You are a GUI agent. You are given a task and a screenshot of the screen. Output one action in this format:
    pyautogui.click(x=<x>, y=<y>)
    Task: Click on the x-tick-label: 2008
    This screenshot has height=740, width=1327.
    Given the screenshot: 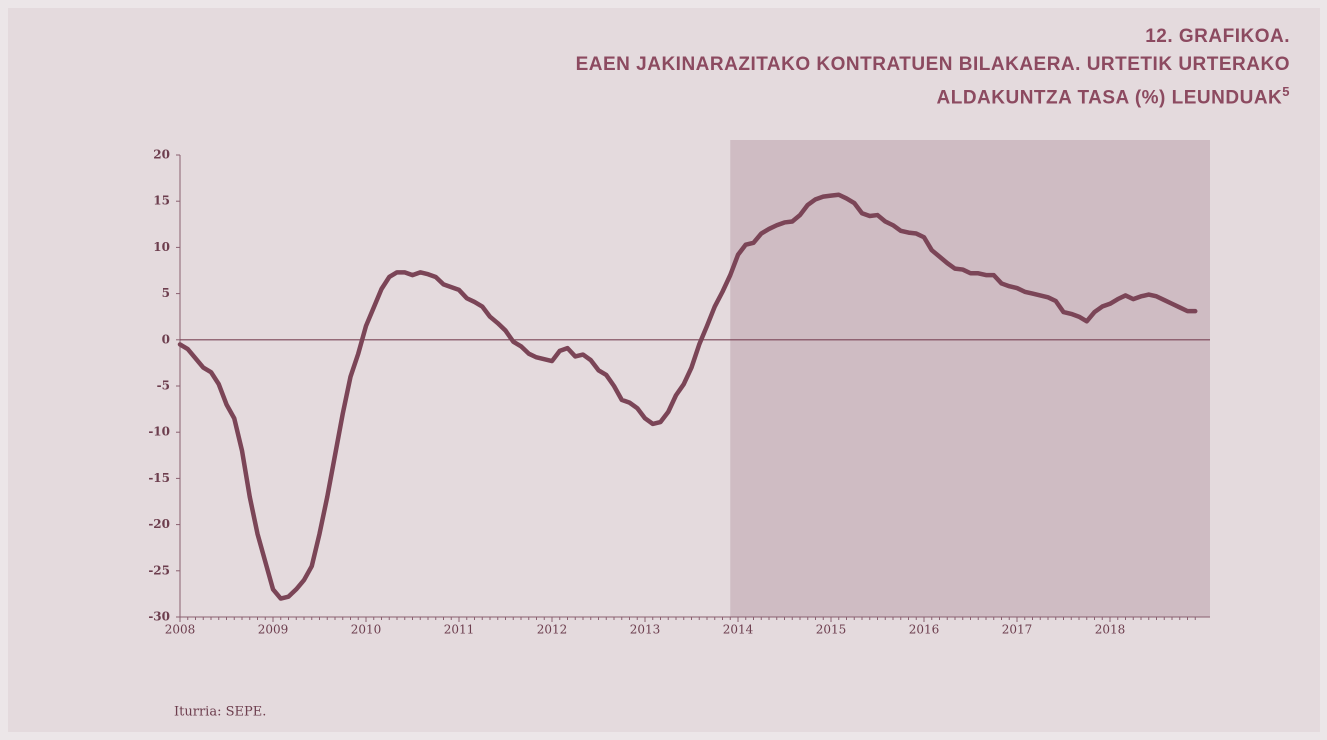 What is the action you would take?
    pyautogui.click(x=180, y=630)
    